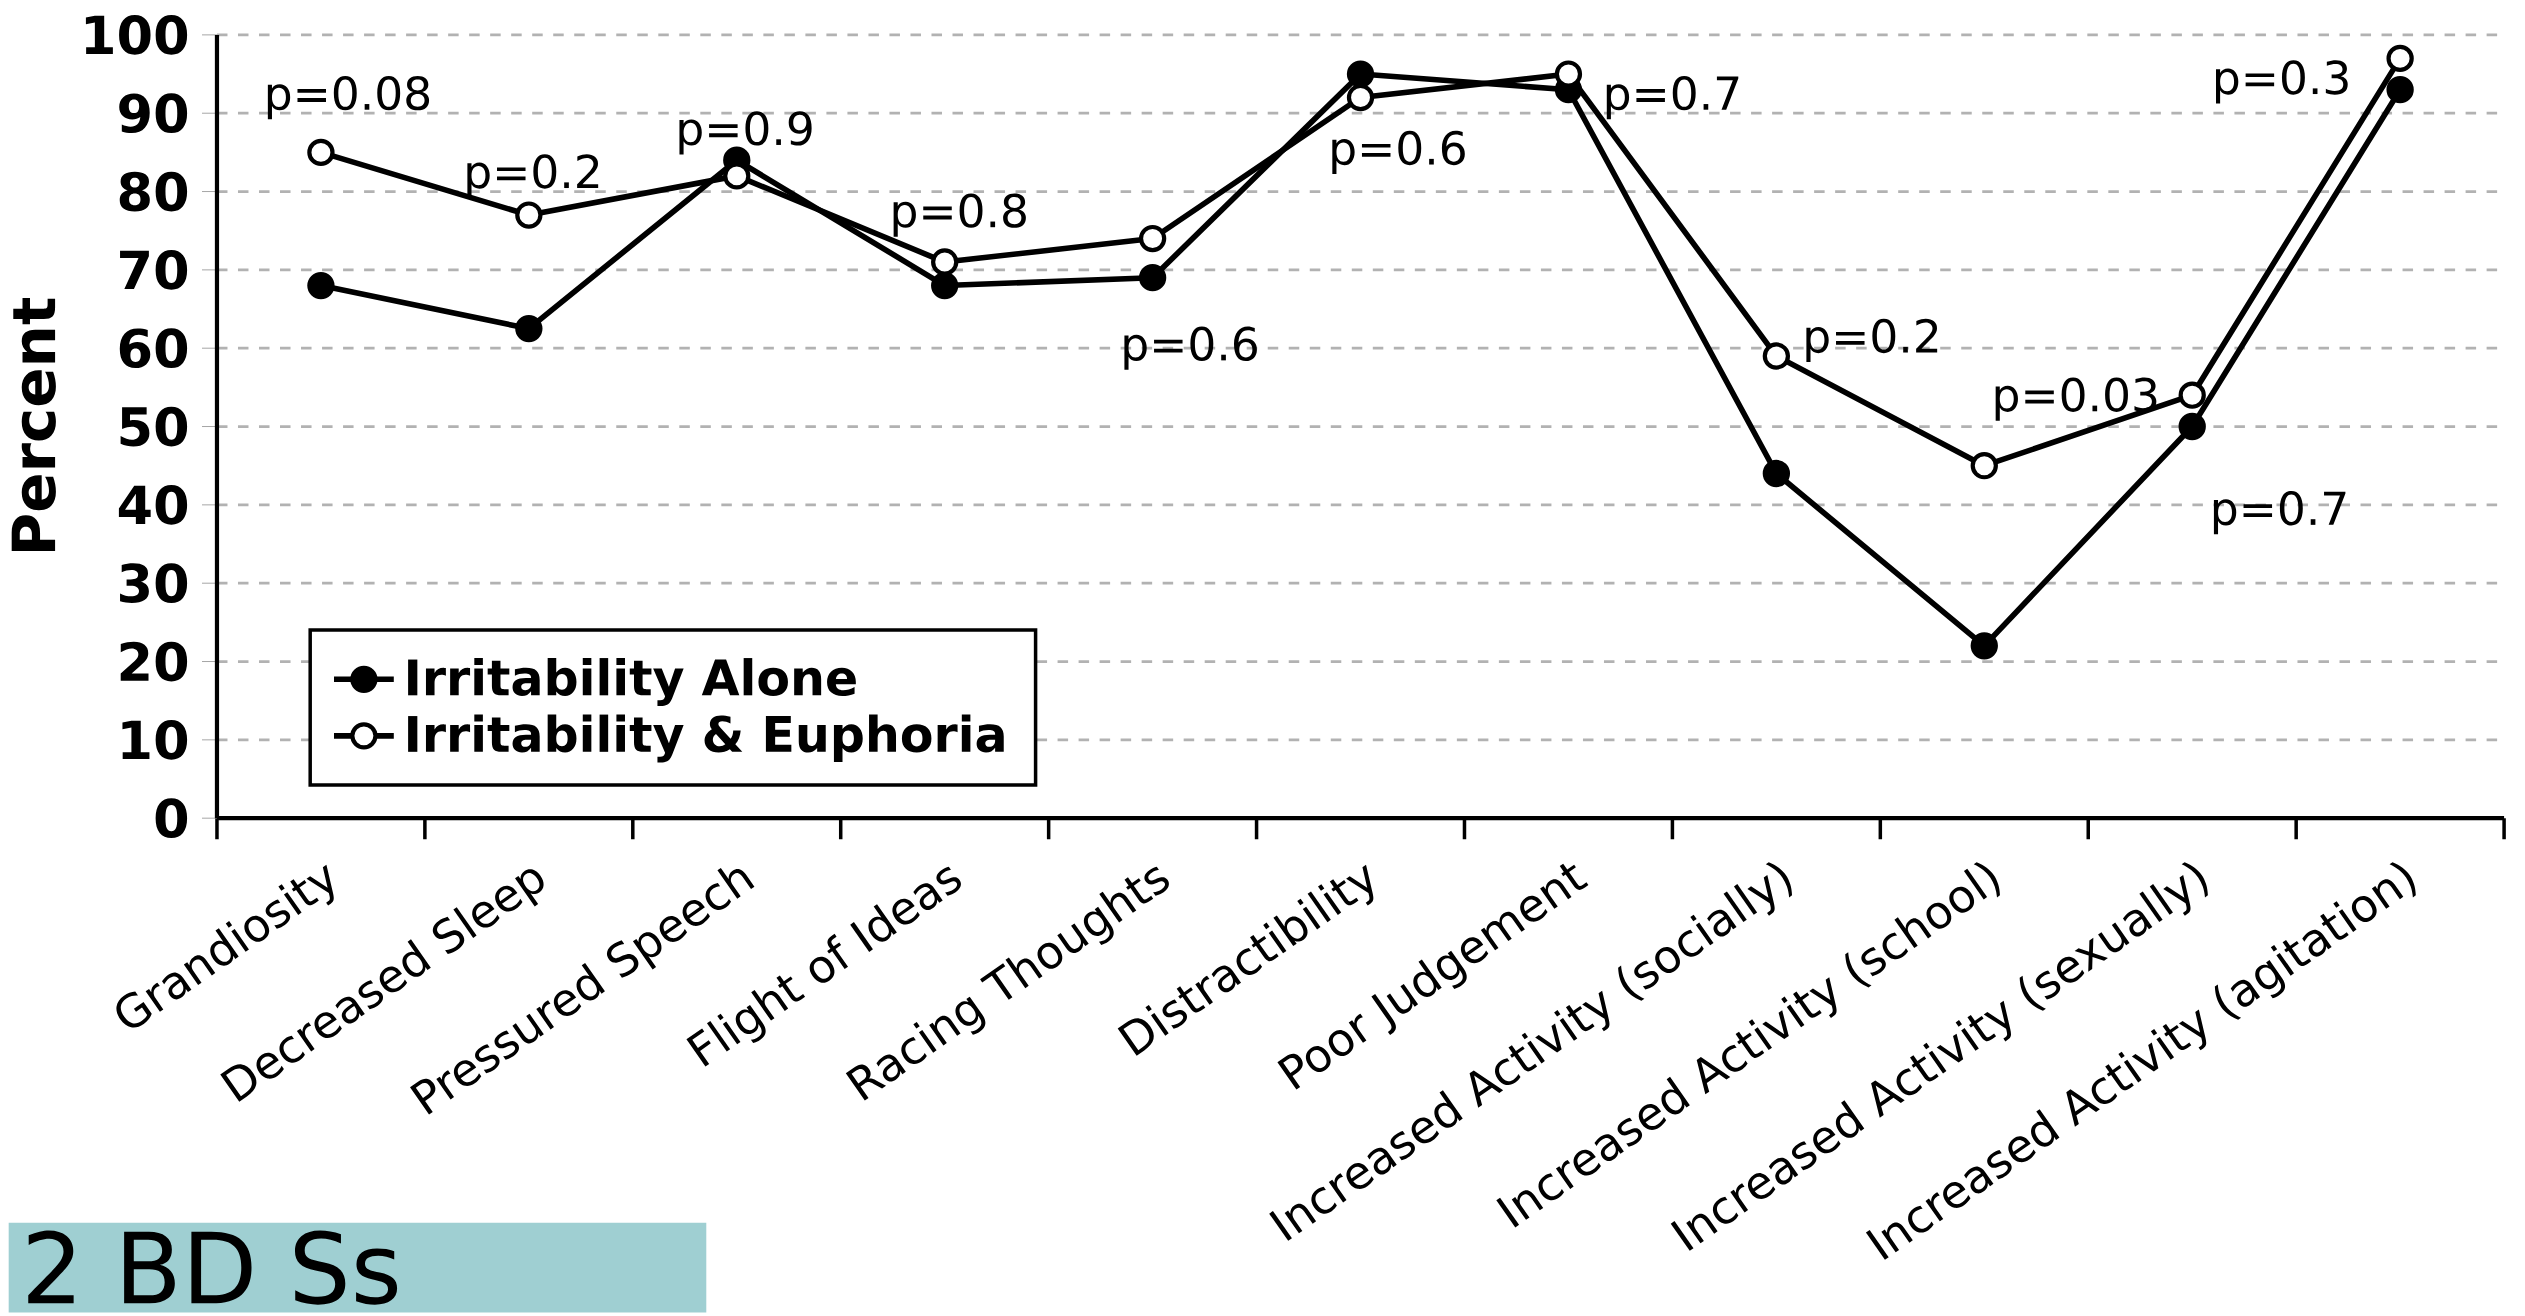  I want to click on y-tick-label: 40, so click(153, 504).